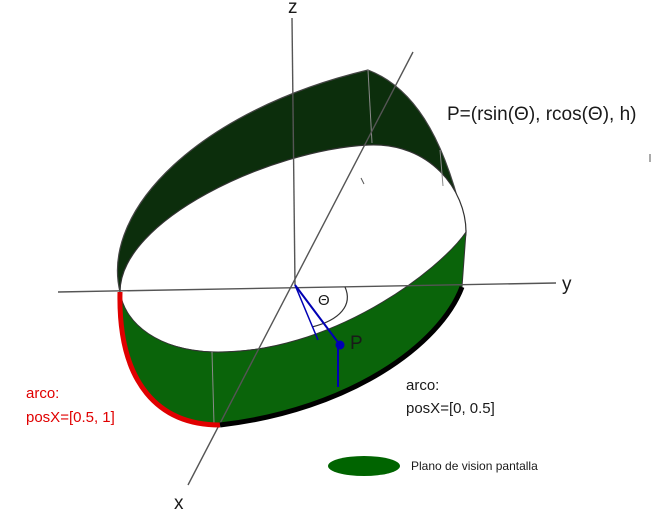 This screenshot has height=520, width=664. I want to click on x-axis-label: x, so click(179, 503).